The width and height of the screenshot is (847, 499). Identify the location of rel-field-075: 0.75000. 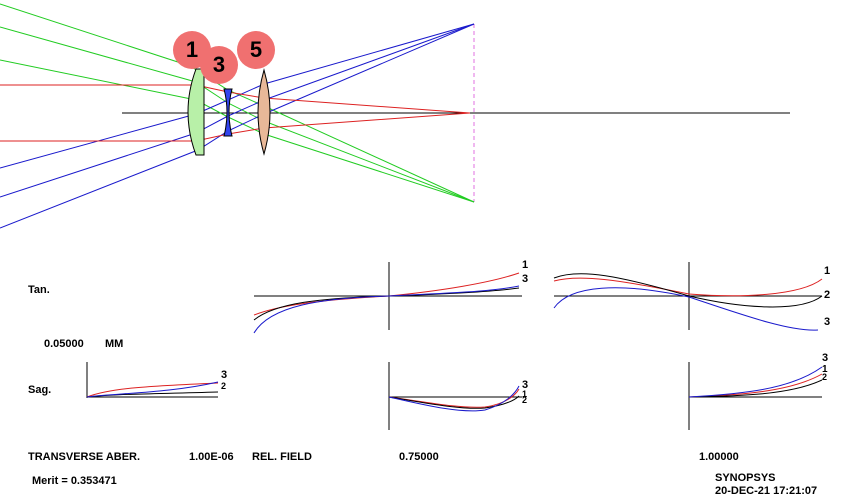
(419, 457).